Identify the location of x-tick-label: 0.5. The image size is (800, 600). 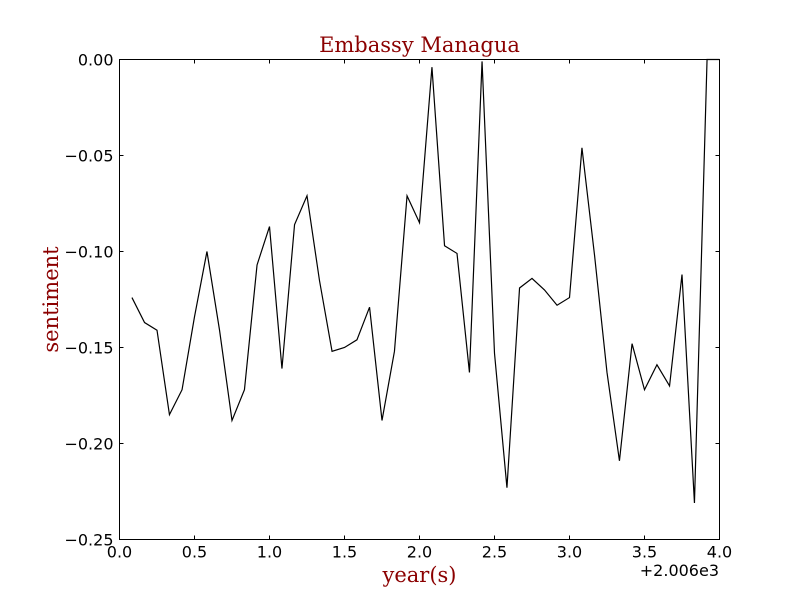
(194, 552).